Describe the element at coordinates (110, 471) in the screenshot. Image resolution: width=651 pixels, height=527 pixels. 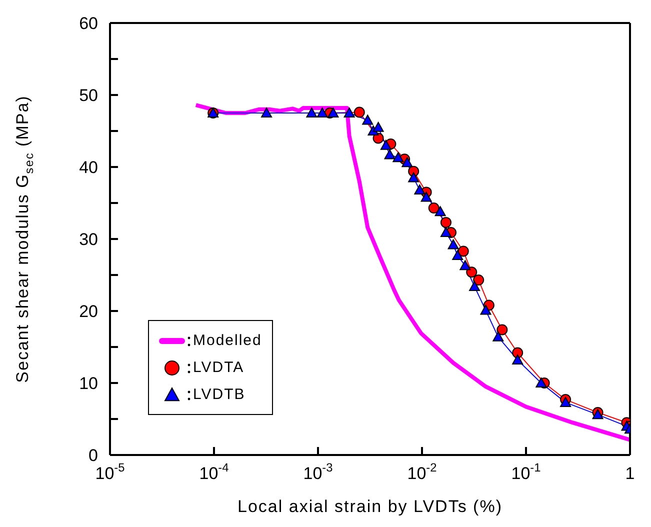
I see `x-tick-label: 10$^{-5}$` at that location.